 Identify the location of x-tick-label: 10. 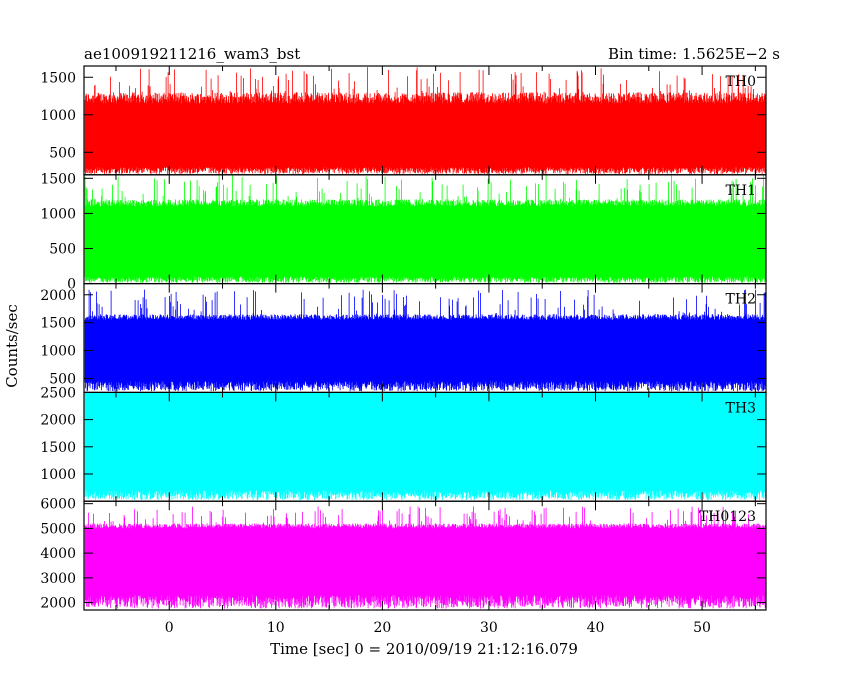
(276, 628).